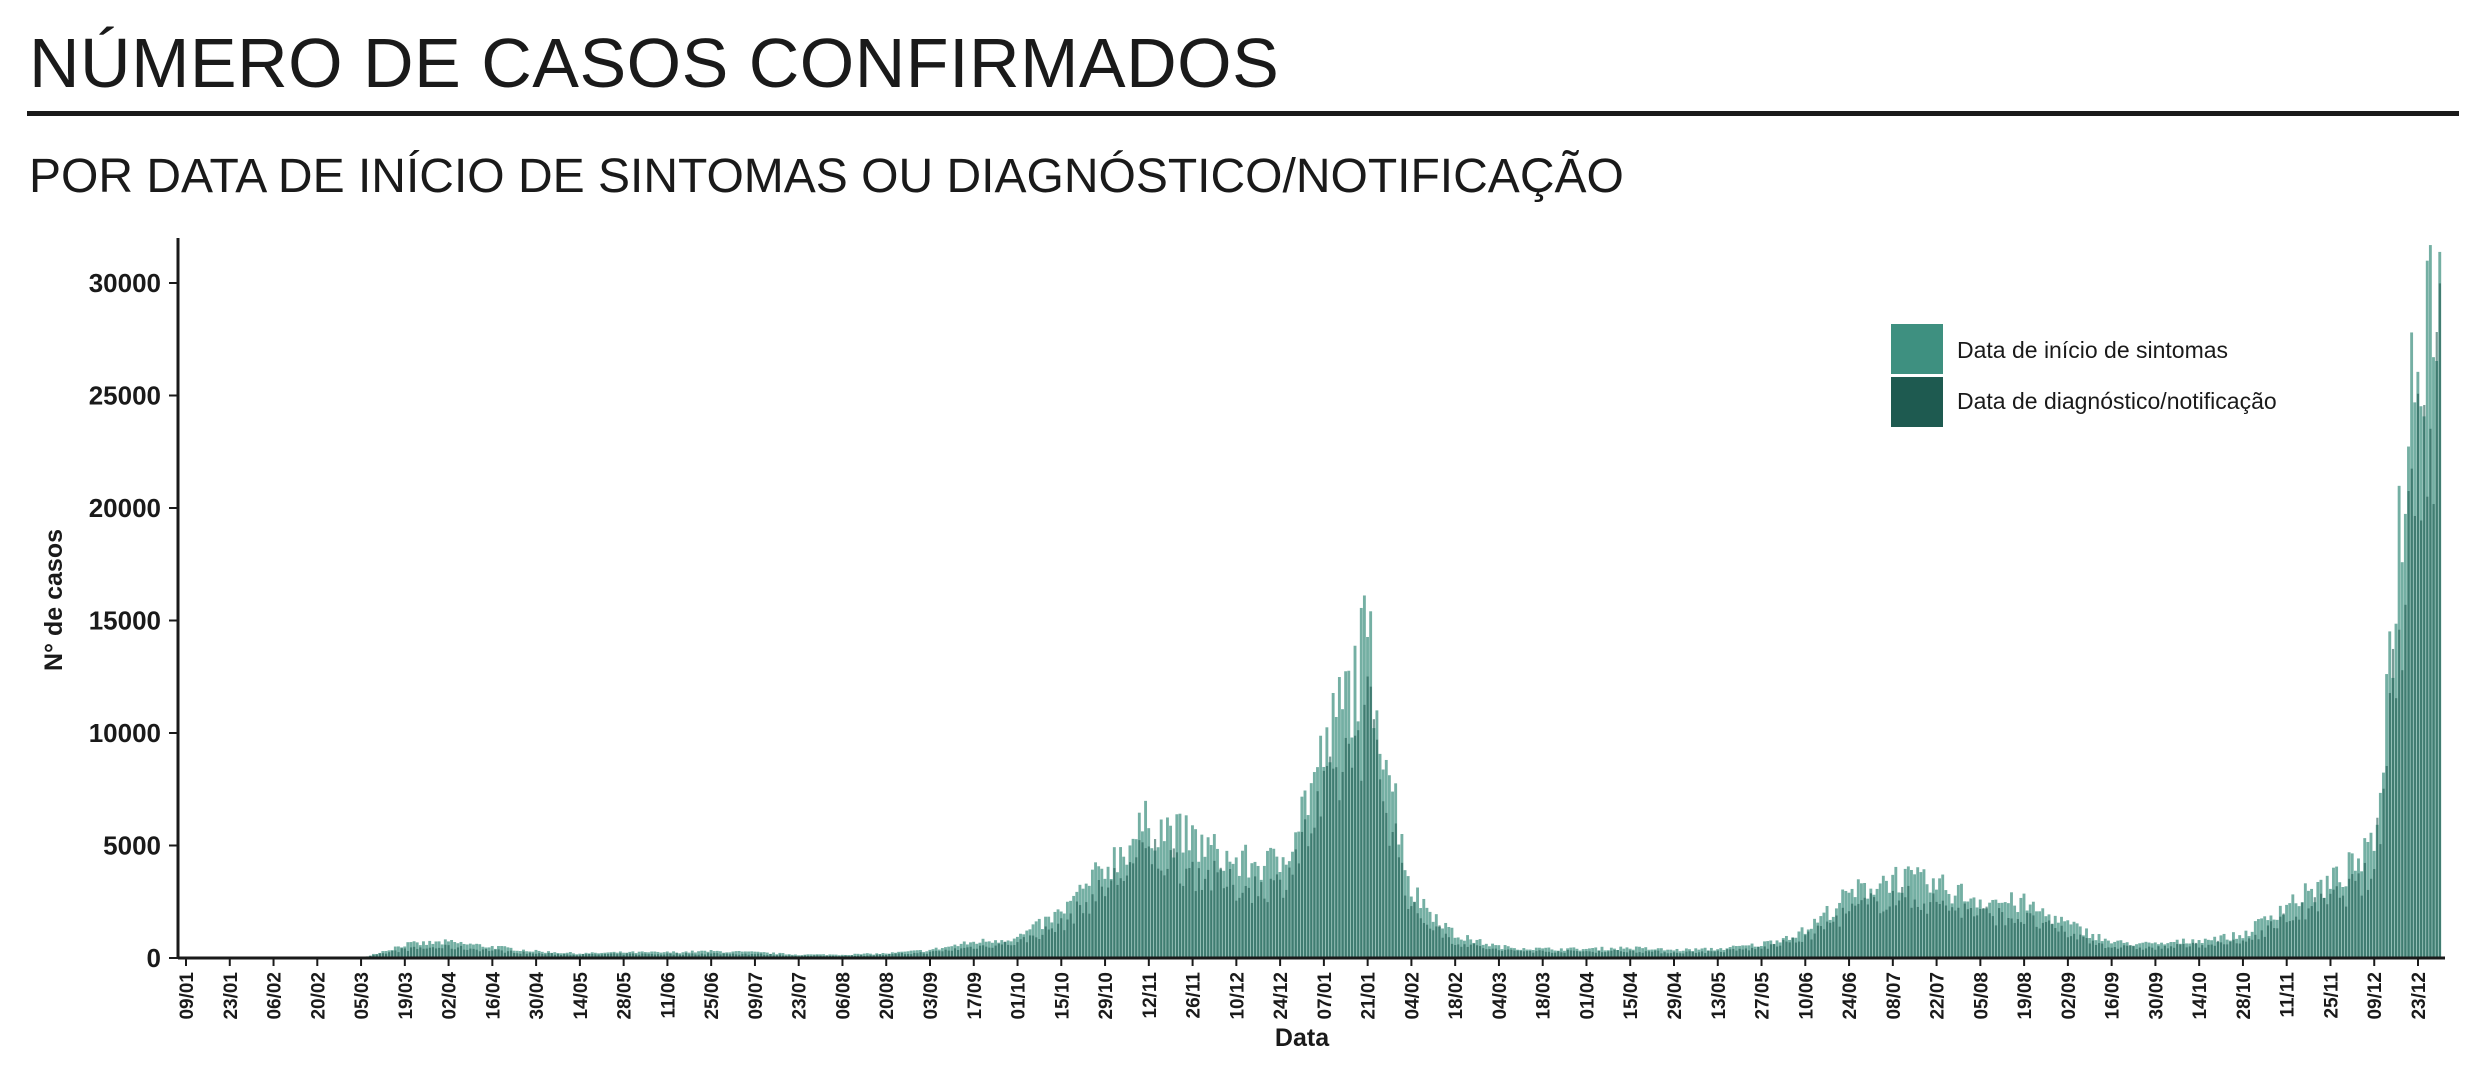 The image size is (2479, 1068). Describe the element at coordinates (1369, 996) in the screenshot. I see `x-tick-label: 21/01` at that location.